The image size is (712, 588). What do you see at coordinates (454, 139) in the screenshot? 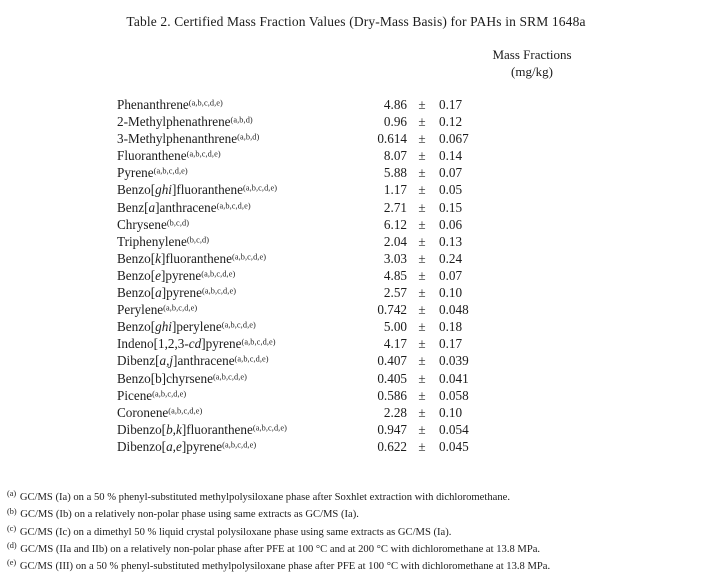
I see `uncertainty-value: 0.067` at bounding box center [454, 139].